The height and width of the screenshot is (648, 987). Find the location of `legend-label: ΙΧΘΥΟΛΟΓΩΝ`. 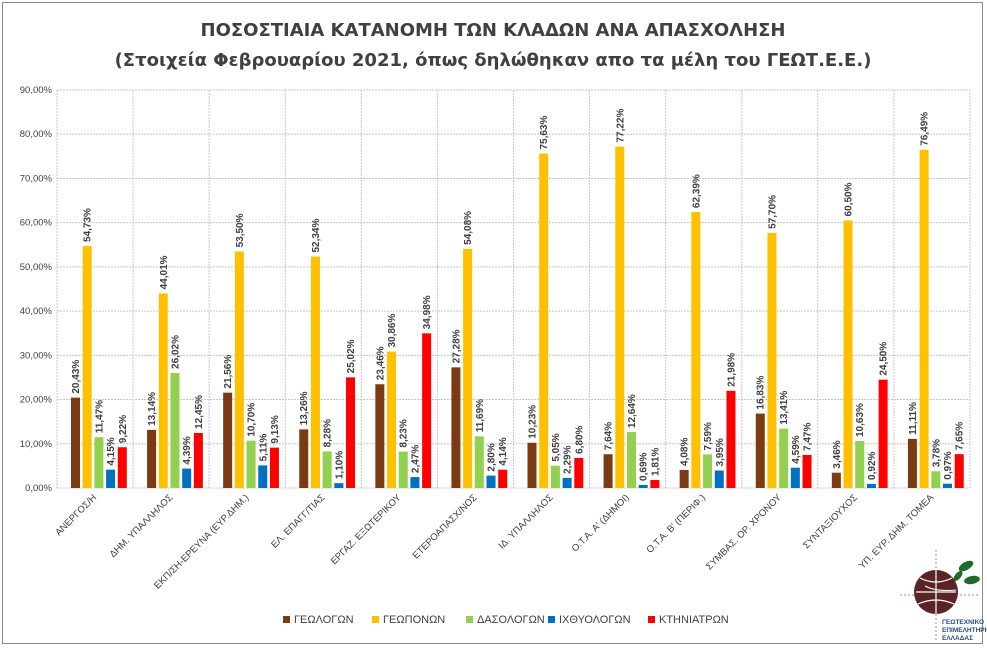

legend-label: ΙΧΘΥΟΛΟΓΩΝ is located at coordinates (595, 620).